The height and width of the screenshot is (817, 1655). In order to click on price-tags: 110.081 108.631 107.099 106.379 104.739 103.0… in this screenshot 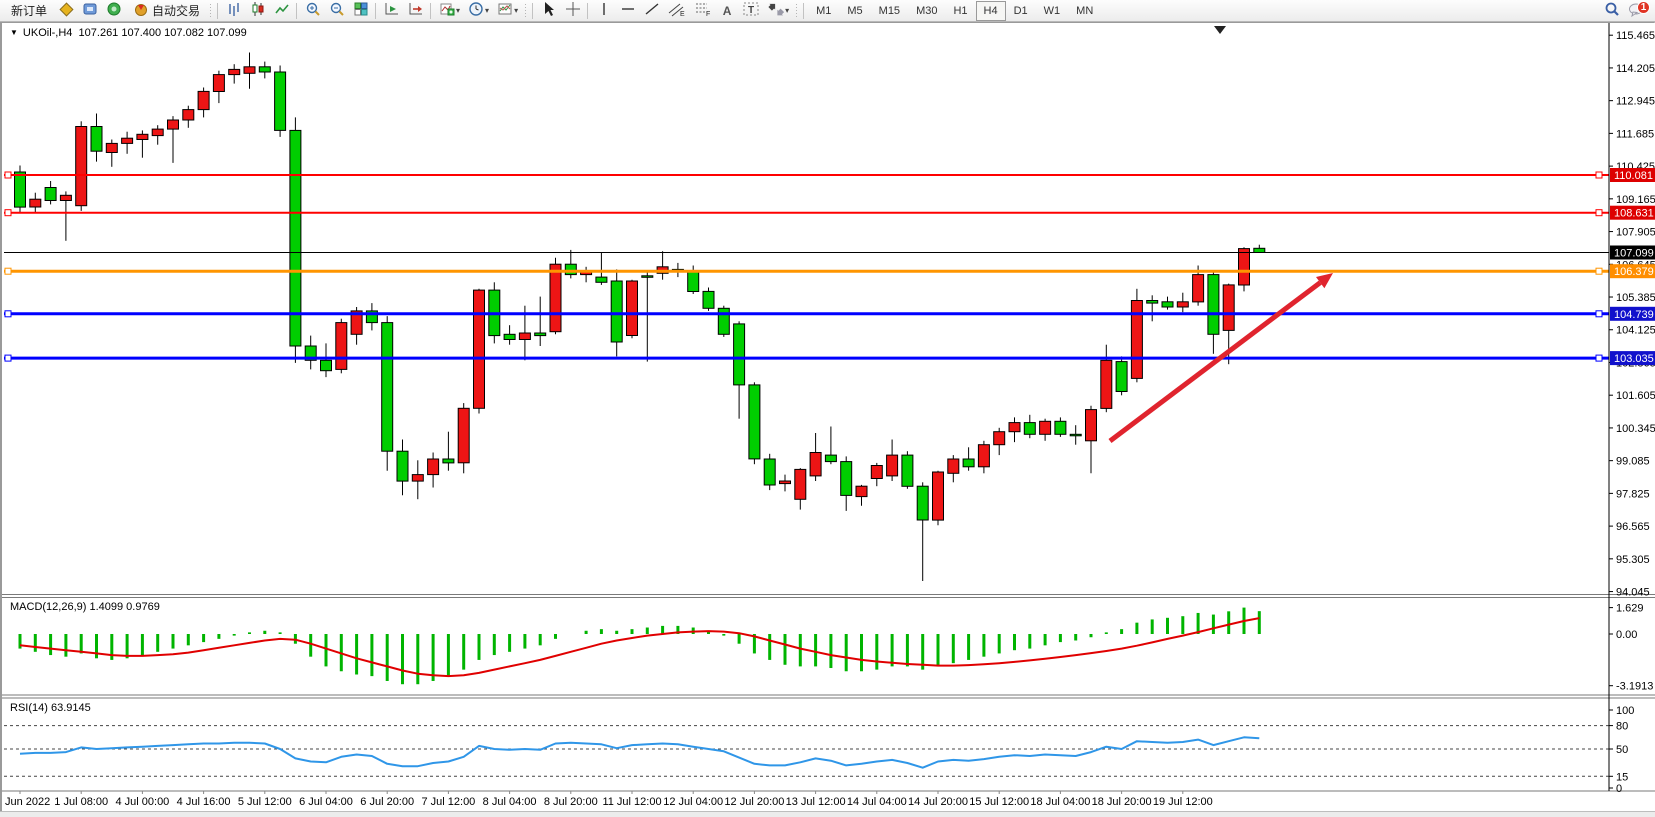, I will do `click(1632, 267)`.